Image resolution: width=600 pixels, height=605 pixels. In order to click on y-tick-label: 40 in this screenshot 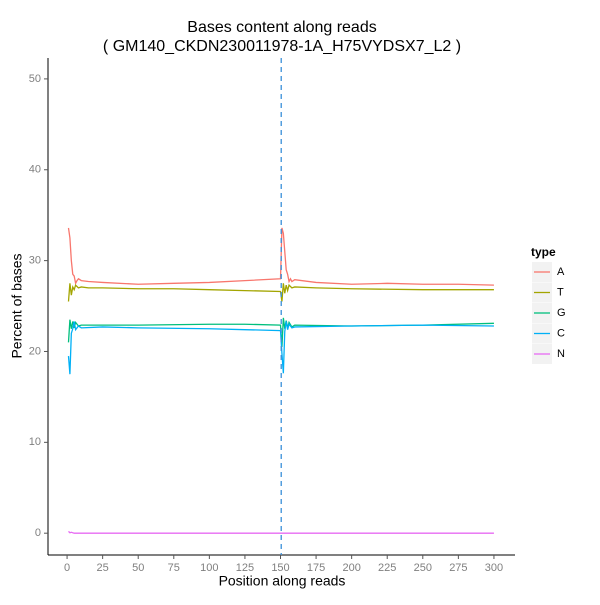, I will do `click(35, 170)`.